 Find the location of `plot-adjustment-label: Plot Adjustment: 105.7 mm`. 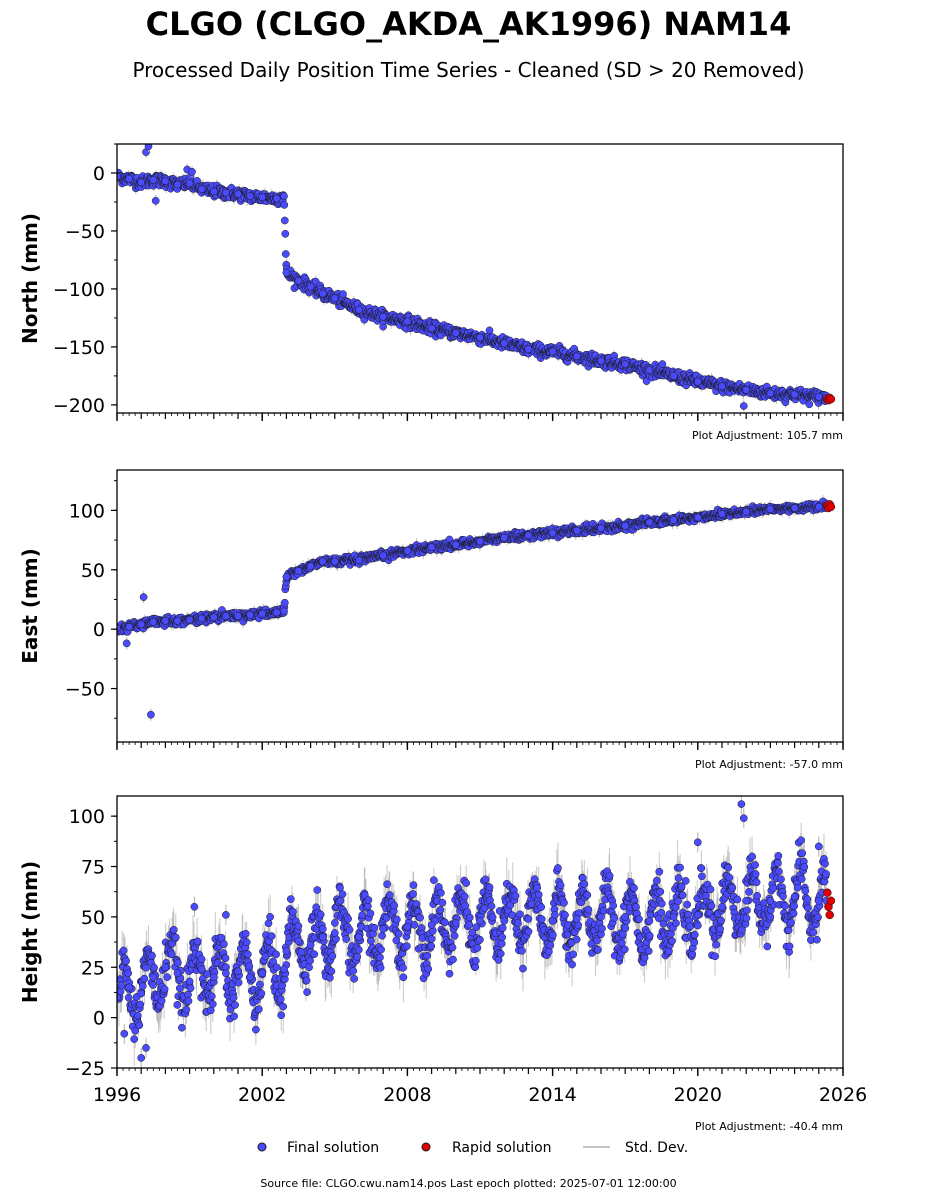

plot-adjustment-label: Plot Adjustment: 105.7 mm is located at coordinates (767, 435).